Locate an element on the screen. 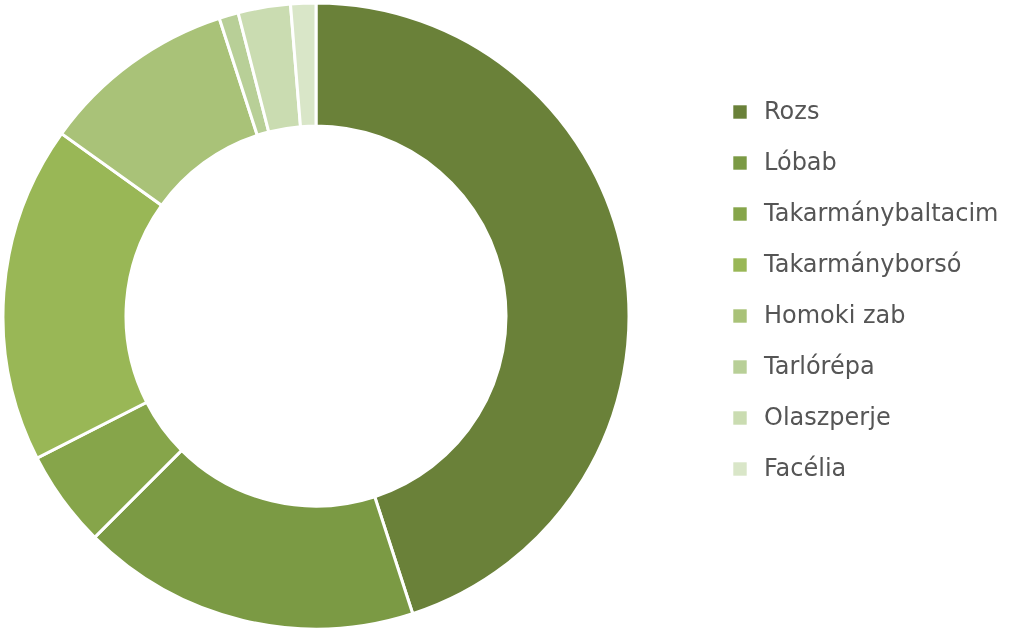 Image resolution: width=1024 pixels, height=633 pixels. legend-label: Tarlórépa is located at coordinates (819, 366).